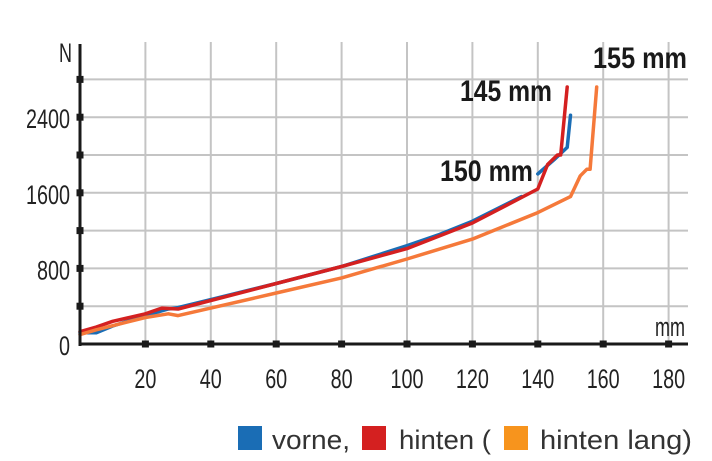 The image size is (712, 461). Describe the element at coordinates (486, 171) in the screenshot. I see `annotation-150mm: 150 mm` at that location.